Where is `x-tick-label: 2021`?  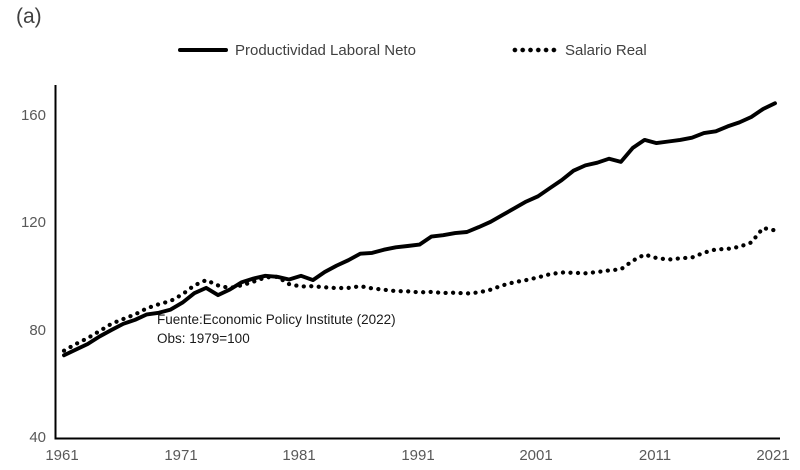 x-tick-label: 2021 is located at coordinates (773, 455).